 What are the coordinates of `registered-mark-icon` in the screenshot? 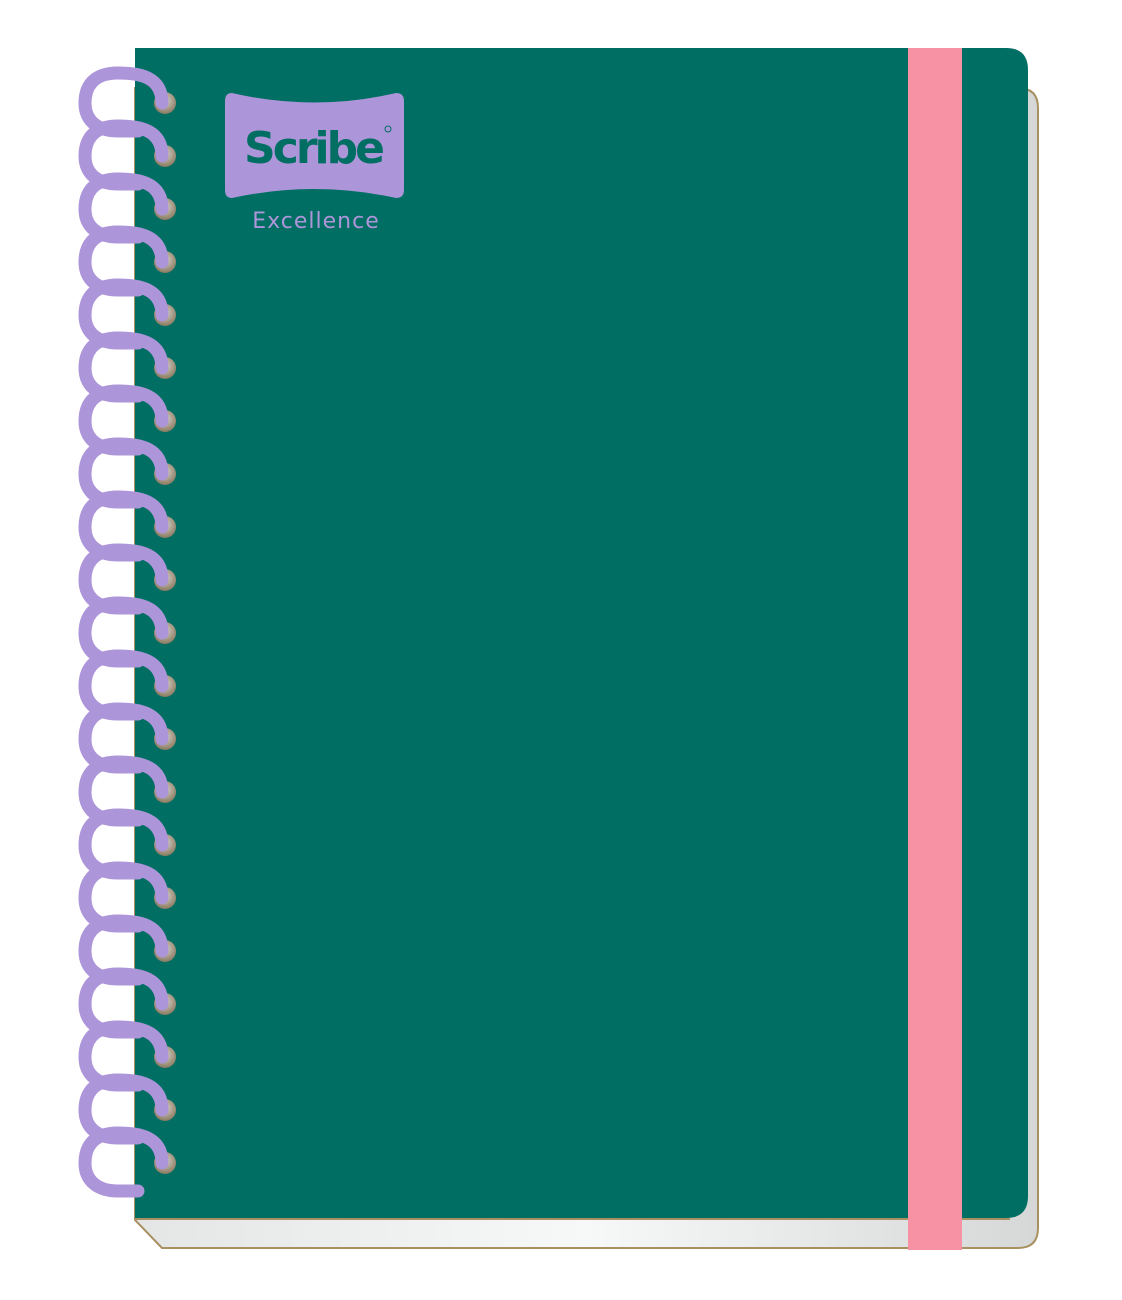 It's located at (388, 129).